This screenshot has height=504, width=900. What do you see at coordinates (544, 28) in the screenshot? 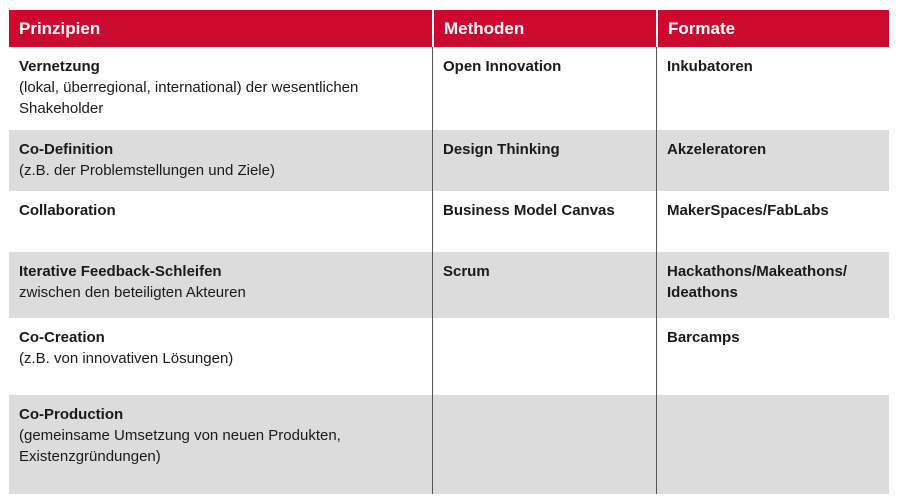
I see `header-methoden: Methoden` at bounding box center [544, 28].